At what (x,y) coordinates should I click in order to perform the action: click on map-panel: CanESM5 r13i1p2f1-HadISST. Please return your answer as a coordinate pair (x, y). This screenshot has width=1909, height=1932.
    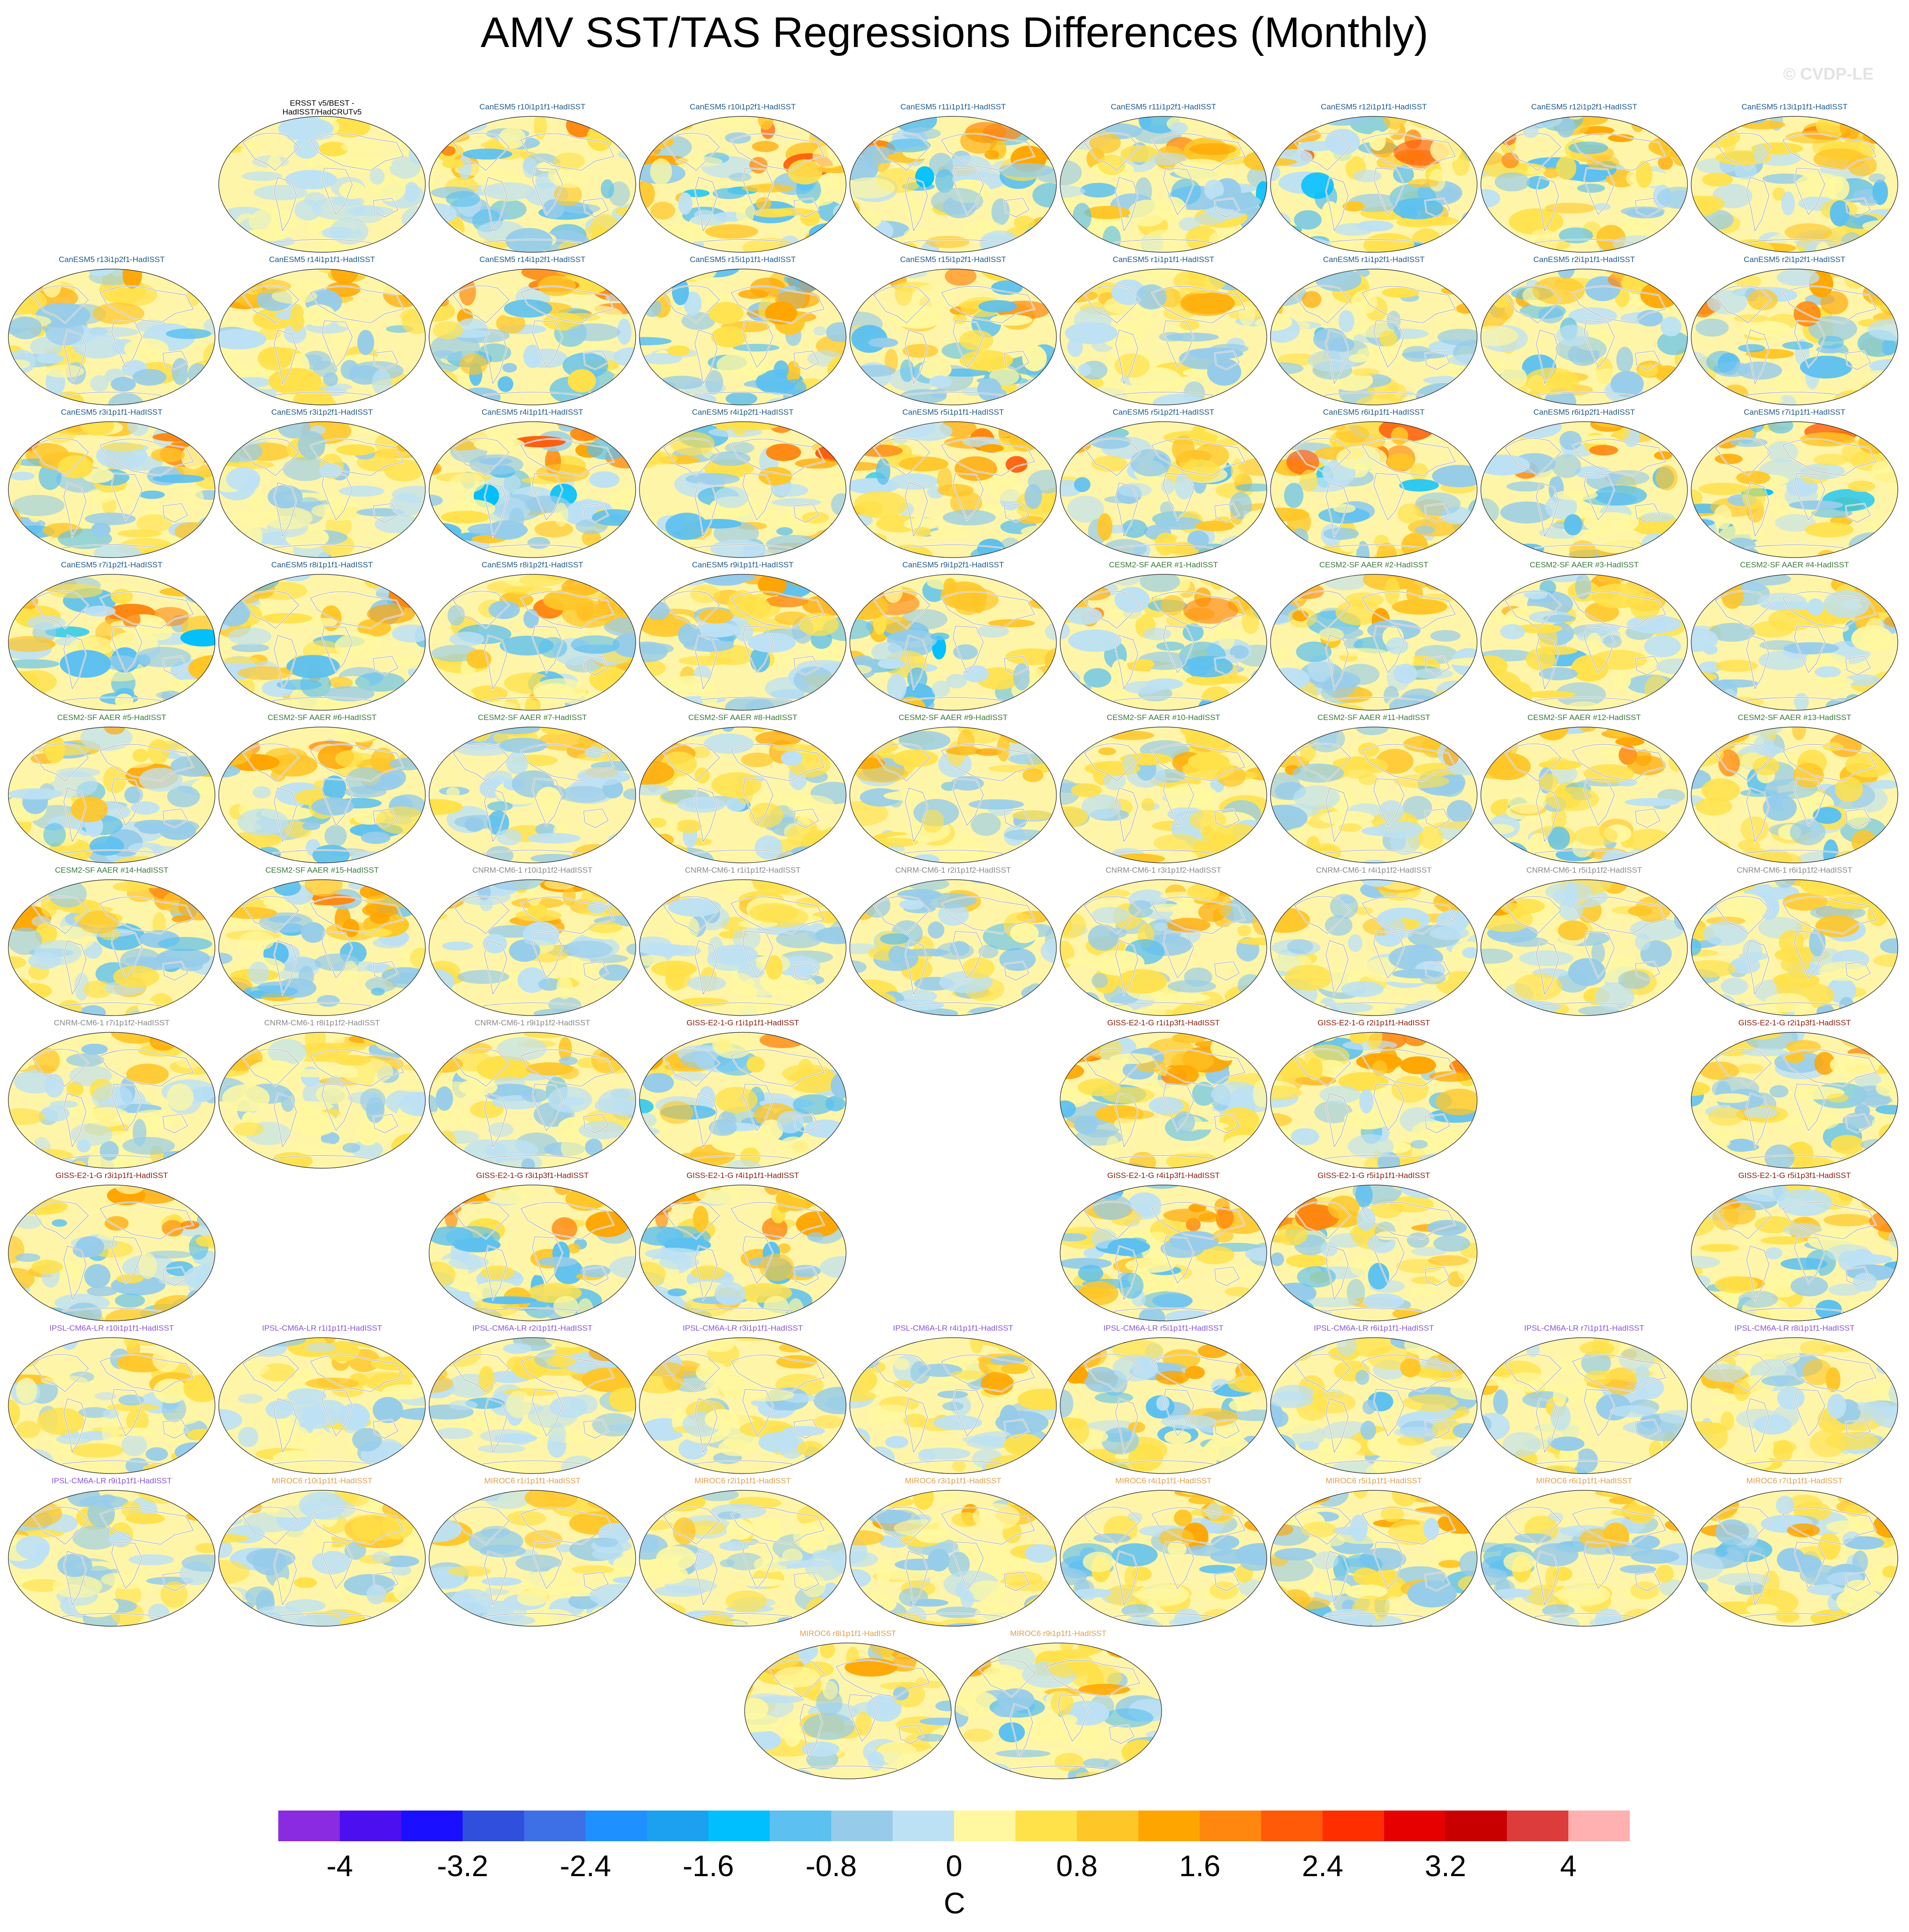
    Looking at the image, I should click on (111, 332).